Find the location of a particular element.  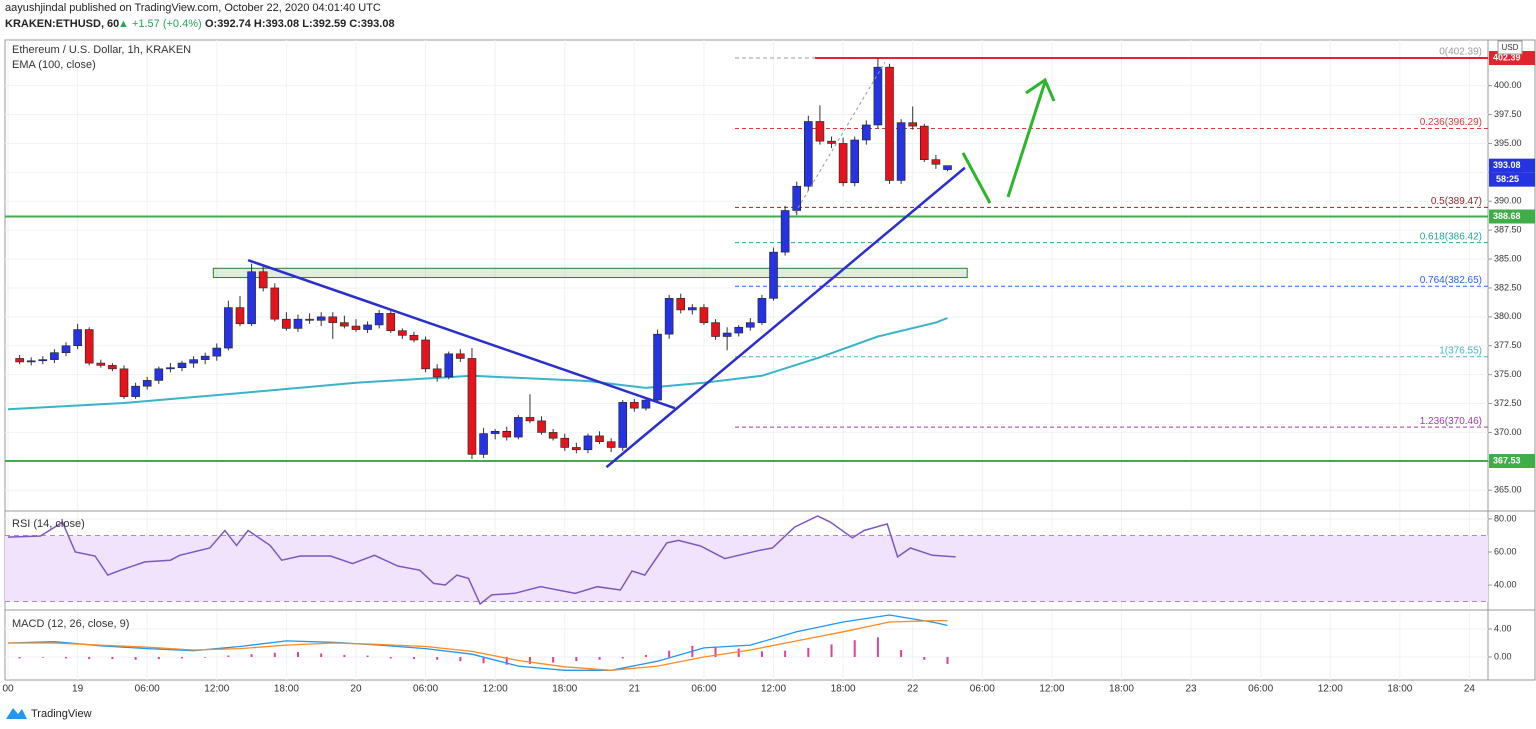

fib-label: 0(402.39) is located at coordinates (1460, 52).